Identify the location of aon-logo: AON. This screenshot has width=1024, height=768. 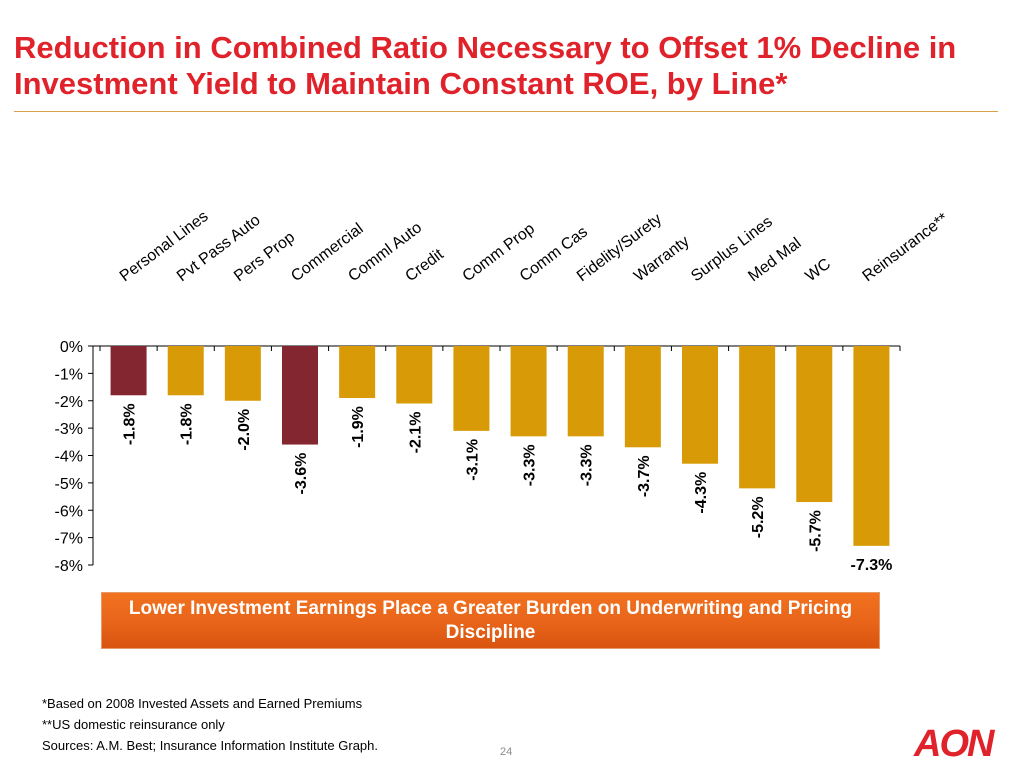
(955, 742).